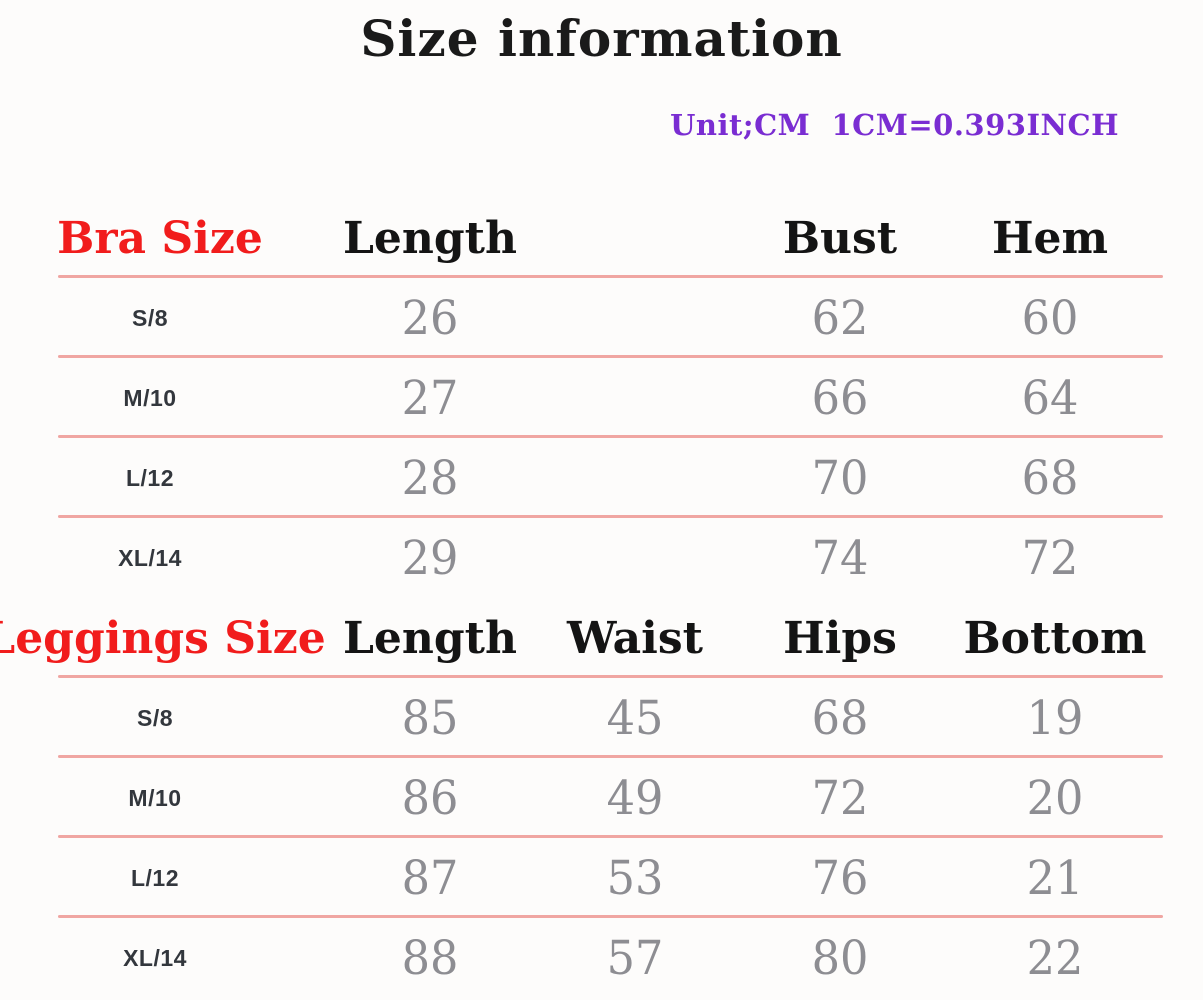 The height and width of the screenshot is (1000, 1203). What do you see at coordinates (635, 718) in the screenshot?
I see `leggings-waist-value: 45` at bounding box center [635, 718].